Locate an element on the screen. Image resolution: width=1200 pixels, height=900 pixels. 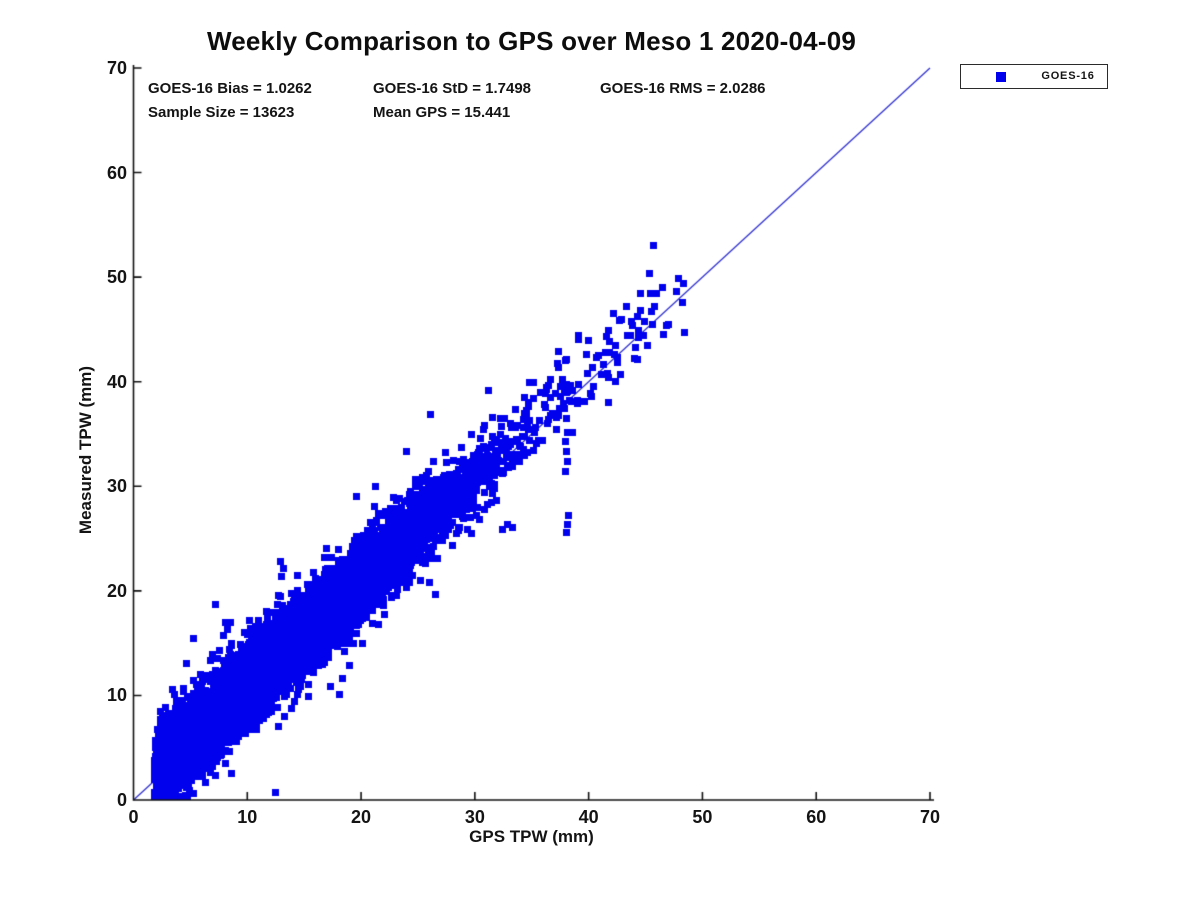
legend-marker-square is located at coordinates (1001, 77).